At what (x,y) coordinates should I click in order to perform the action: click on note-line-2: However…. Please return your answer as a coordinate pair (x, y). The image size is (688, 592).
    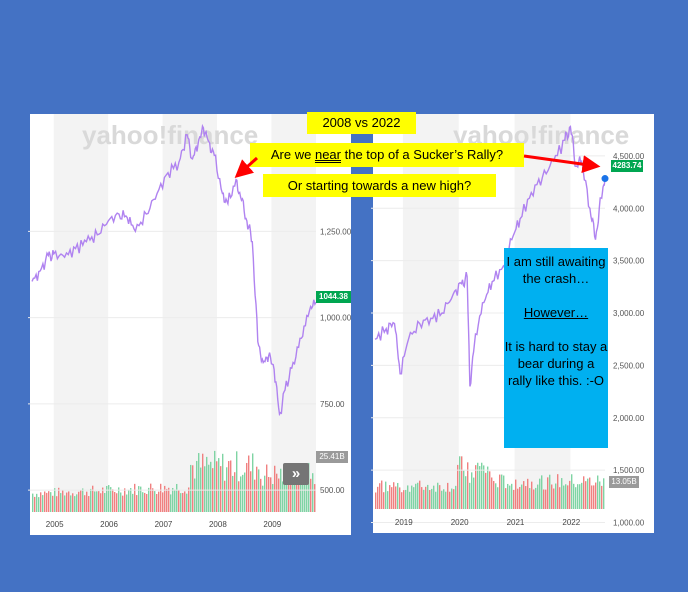
    Looking at the image, I should click on (556, 312).